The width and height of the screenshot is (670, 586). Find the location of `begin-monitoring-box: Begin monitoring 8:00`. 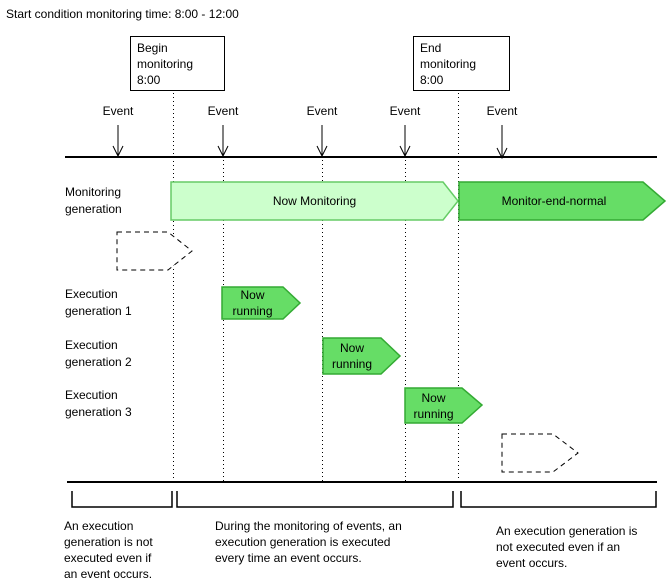

begin-monitoring-box: Begin monitoring 8:00 is located at coordinates (177, 63).